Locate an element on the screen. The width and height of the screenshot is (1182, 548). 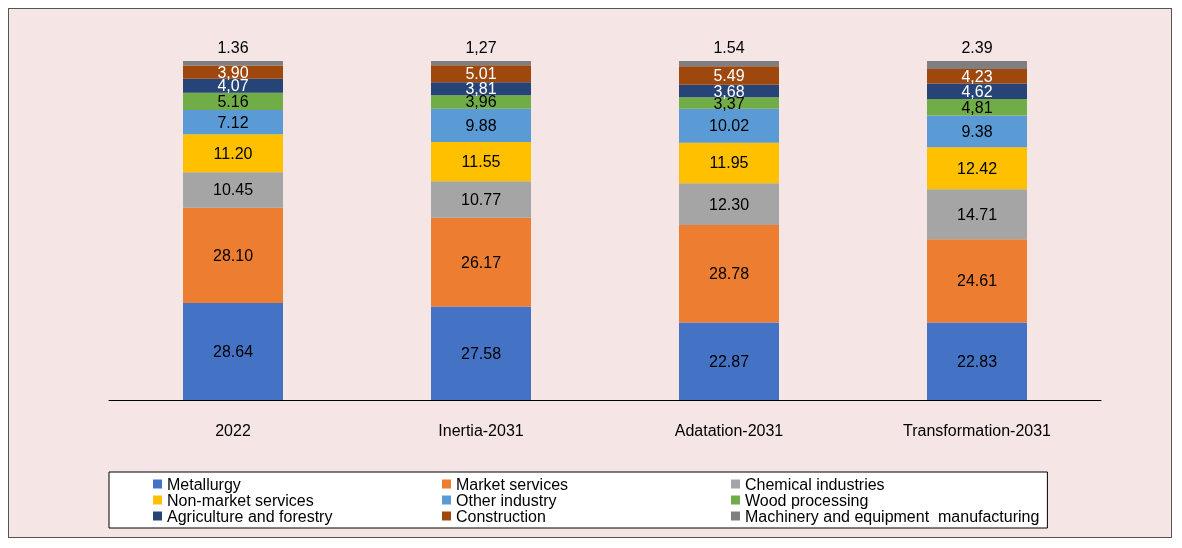
legend-label: Construction is located at coordinates (501, 516).